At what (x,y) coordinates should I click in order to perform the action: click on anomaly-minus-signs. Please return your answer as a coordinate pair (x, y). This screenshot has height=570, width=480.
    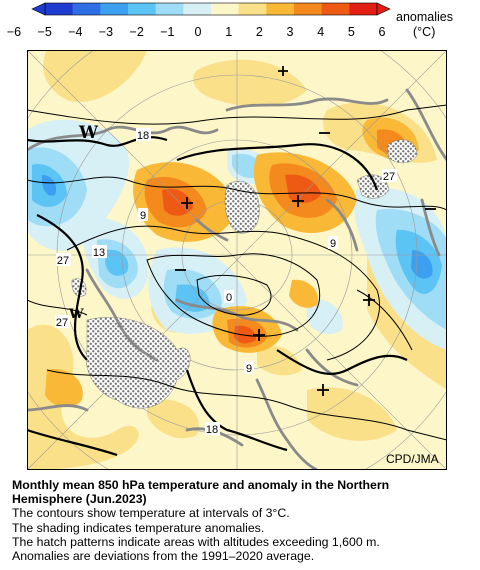
    Looking at the image, I should click on (305, 201).